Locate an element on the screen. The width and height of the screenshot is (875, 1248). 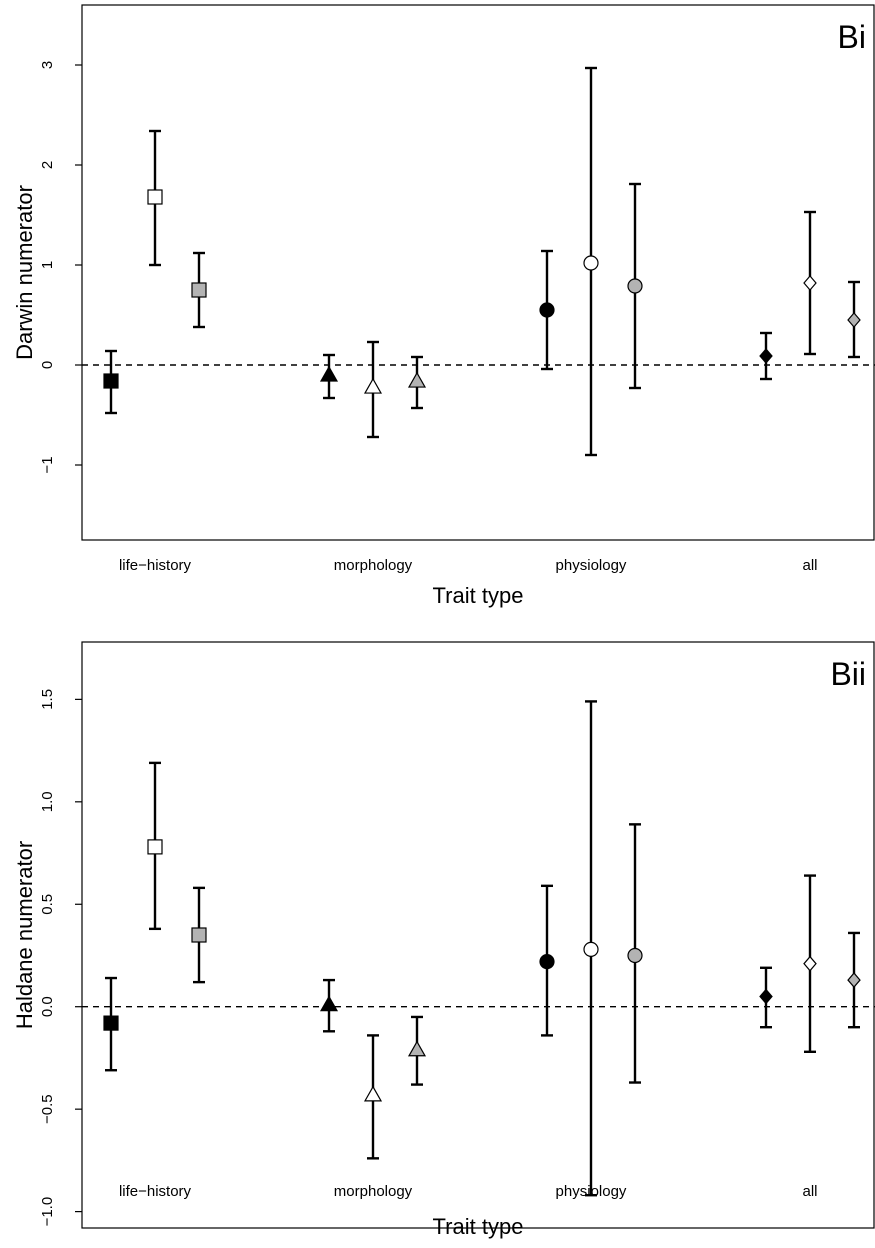
y-tick-label: 0 is located at coordinates (47, 365).